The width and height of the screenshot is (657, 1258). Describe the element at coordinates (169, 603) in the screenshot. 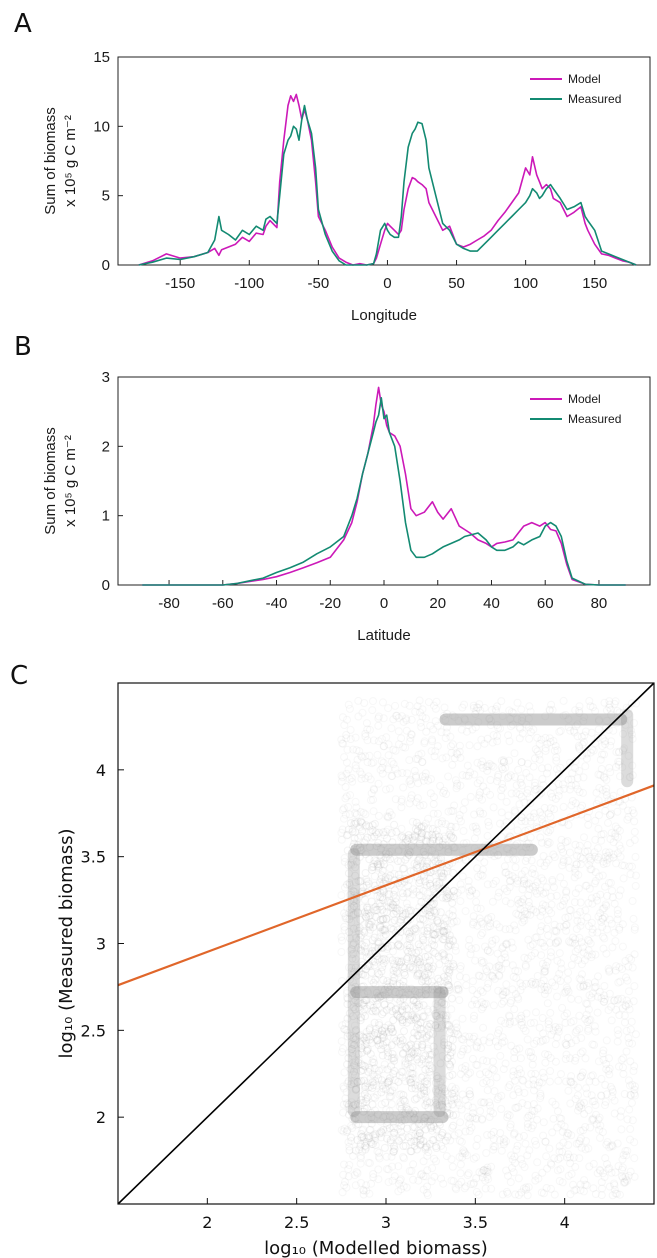

I see `x-tick-label: -80` at that location.